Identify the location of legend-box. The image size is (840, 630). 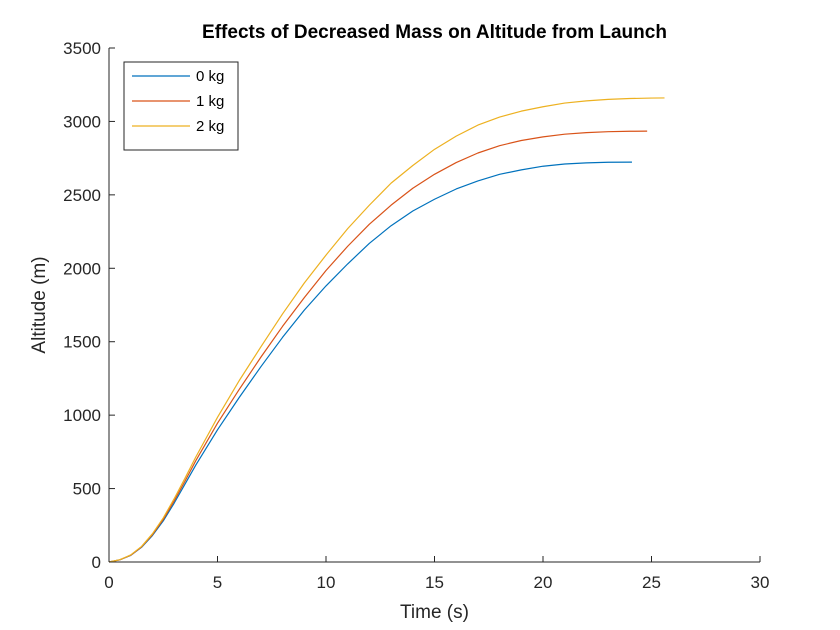
(181, 106).